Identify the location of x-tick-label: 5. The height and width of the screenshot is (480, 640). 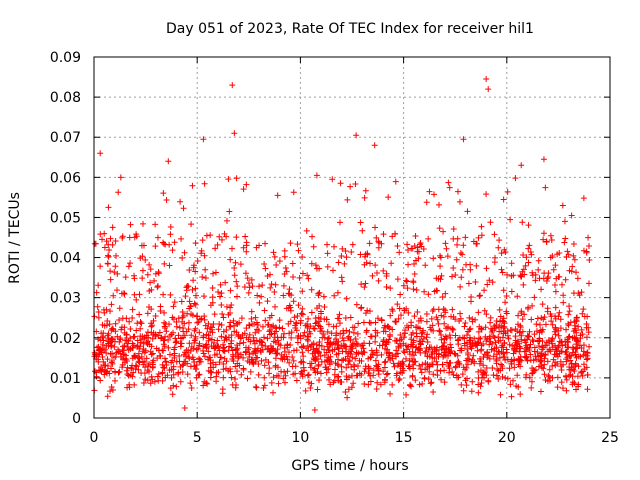
(197, 438).